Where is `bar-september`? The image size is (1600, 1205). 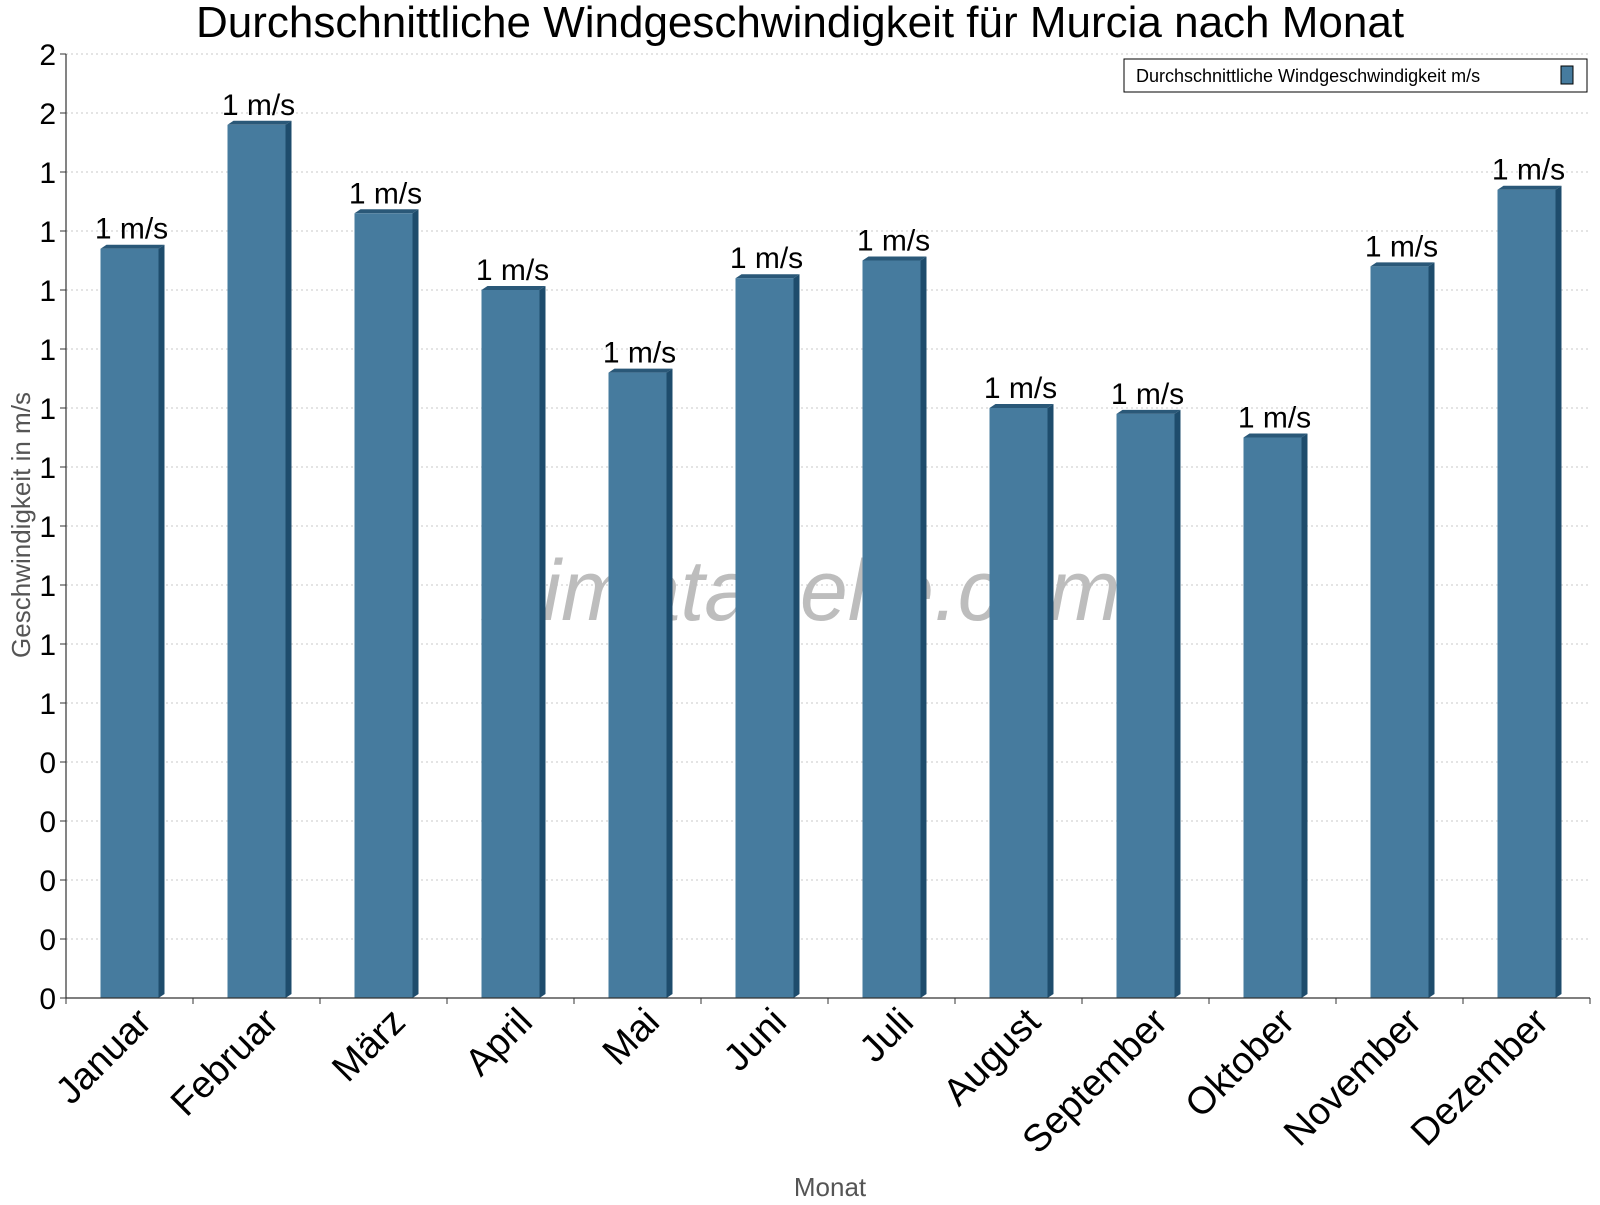 bar-september is located at coordinates (1148, 703).